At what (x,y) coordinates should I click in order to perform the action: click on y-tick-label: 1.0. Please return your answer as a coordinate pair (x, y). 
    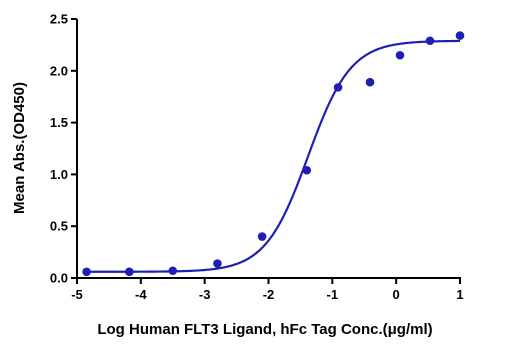
    Looking at the image, I should click on (59, 174).